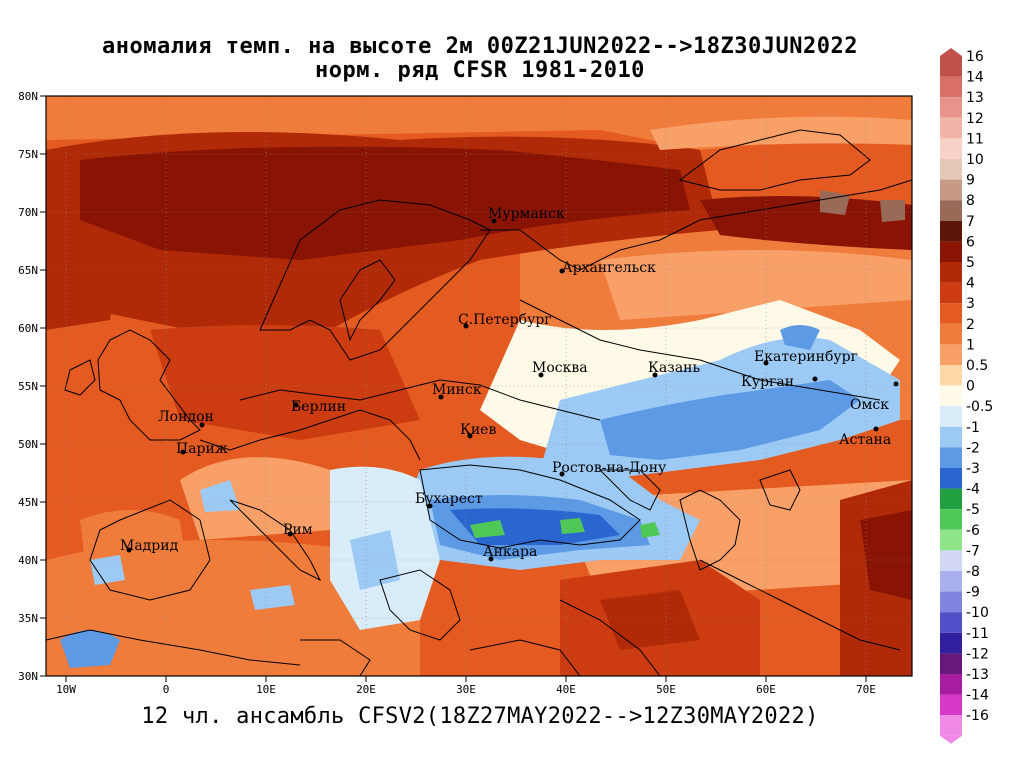  Describe the element at coordinates (970, 222) in the screenshot. I see `colorbar-label: 7` at that location.